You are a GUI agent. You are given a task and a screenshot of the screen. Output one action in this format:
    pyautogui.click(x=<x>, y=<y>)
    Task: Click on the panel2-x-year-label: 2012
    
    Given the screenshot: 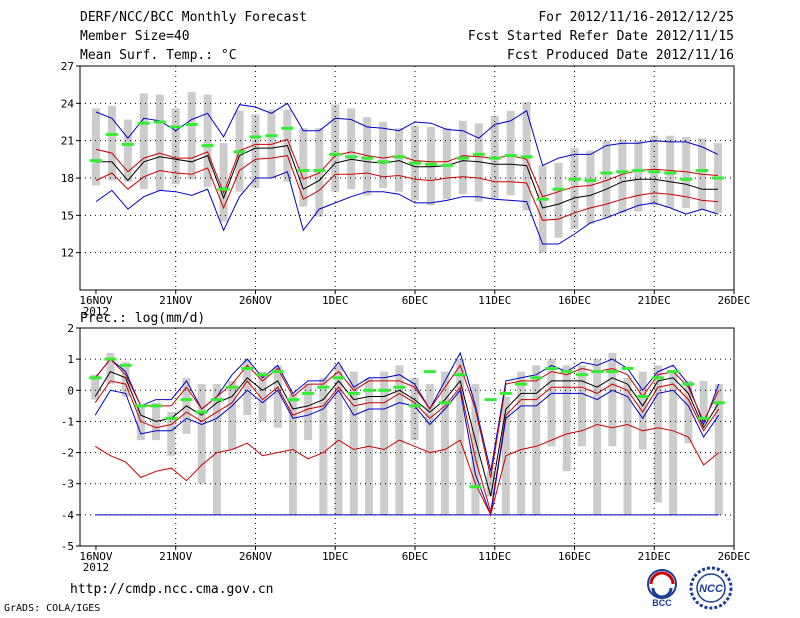 What is the action you would take?
    pyautogui.click(x=96, y=567)
    